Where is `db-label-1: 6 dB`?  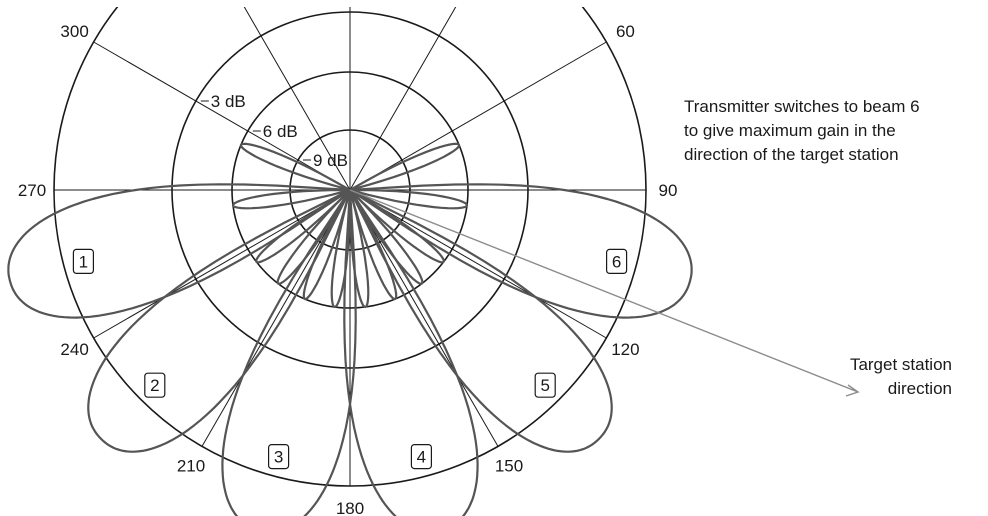 db-label-1: 6 dB is located at coordinates (280, 131).